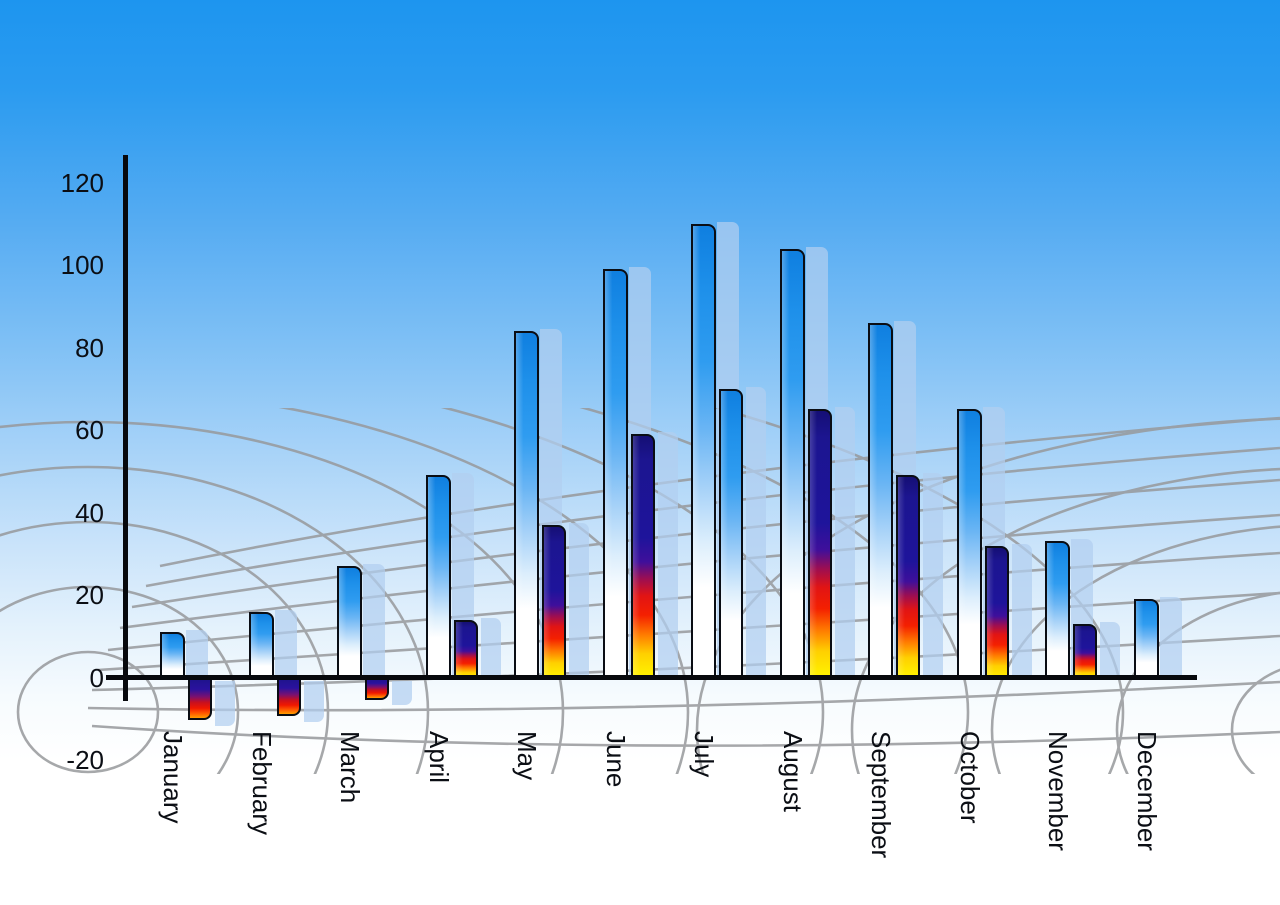 This screenshot has height=905, width=1280. What do you see at coordinates (820, 543) in the screenshot?
I see `bar-august-secondary` at bounding box center [820, 543].